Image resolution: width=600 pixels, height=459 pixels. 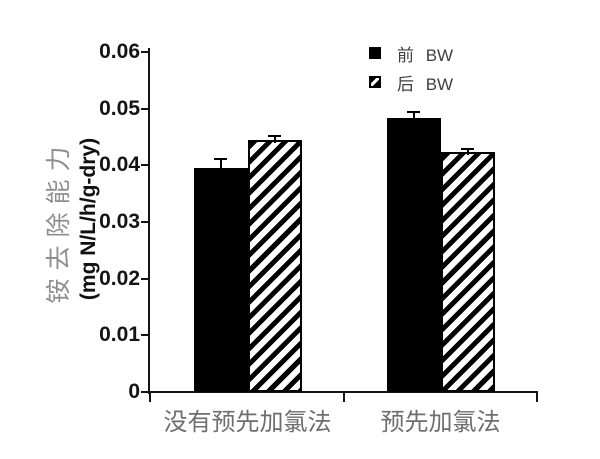 What do you see at coordinates (119, 165) in the screenshot?
I see `y-tick-label: 0.04` at bounding box center [119, 165].